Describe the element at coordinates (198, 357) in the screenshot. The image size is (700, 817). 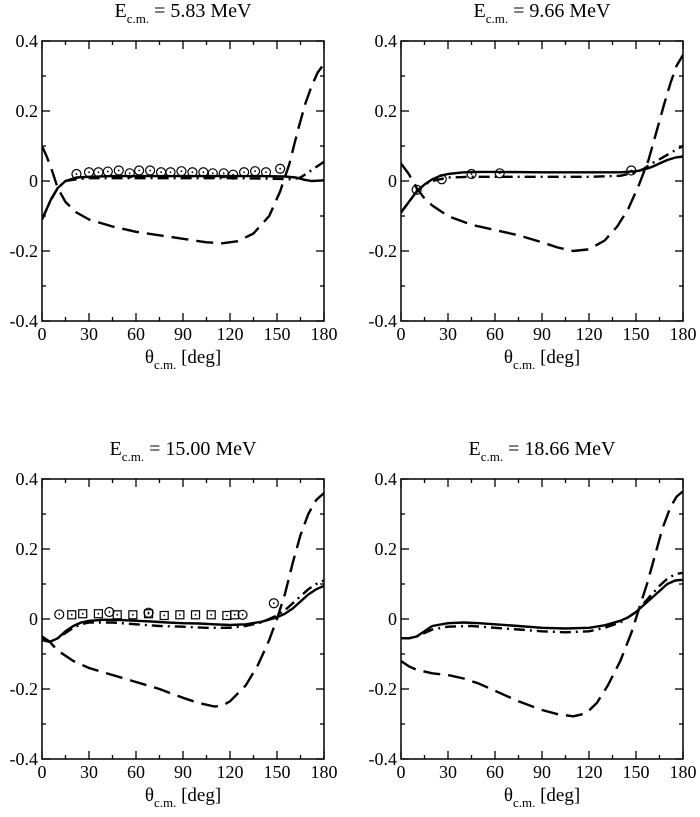
I see `xlabel-unit: [deg]` at that location.